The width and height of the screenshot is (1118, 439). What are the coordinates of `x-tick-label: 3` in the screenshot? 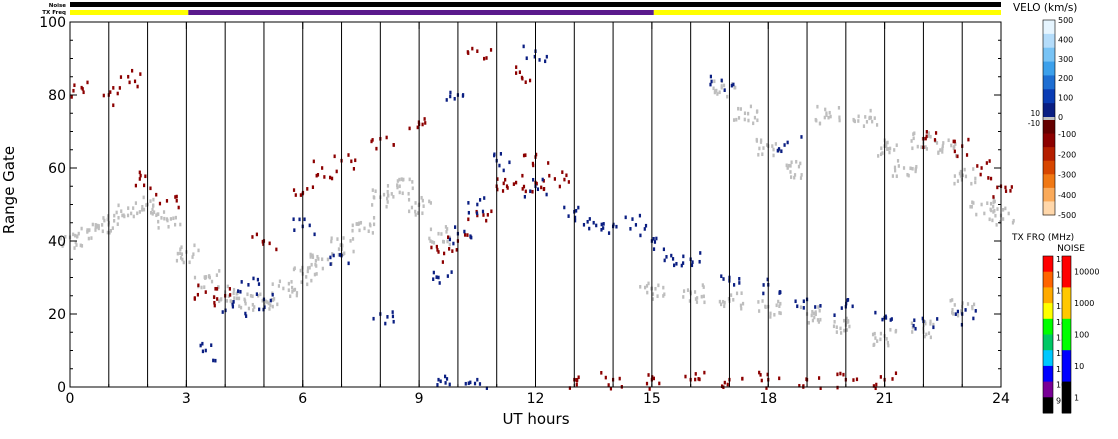 It's located at (186, 399).